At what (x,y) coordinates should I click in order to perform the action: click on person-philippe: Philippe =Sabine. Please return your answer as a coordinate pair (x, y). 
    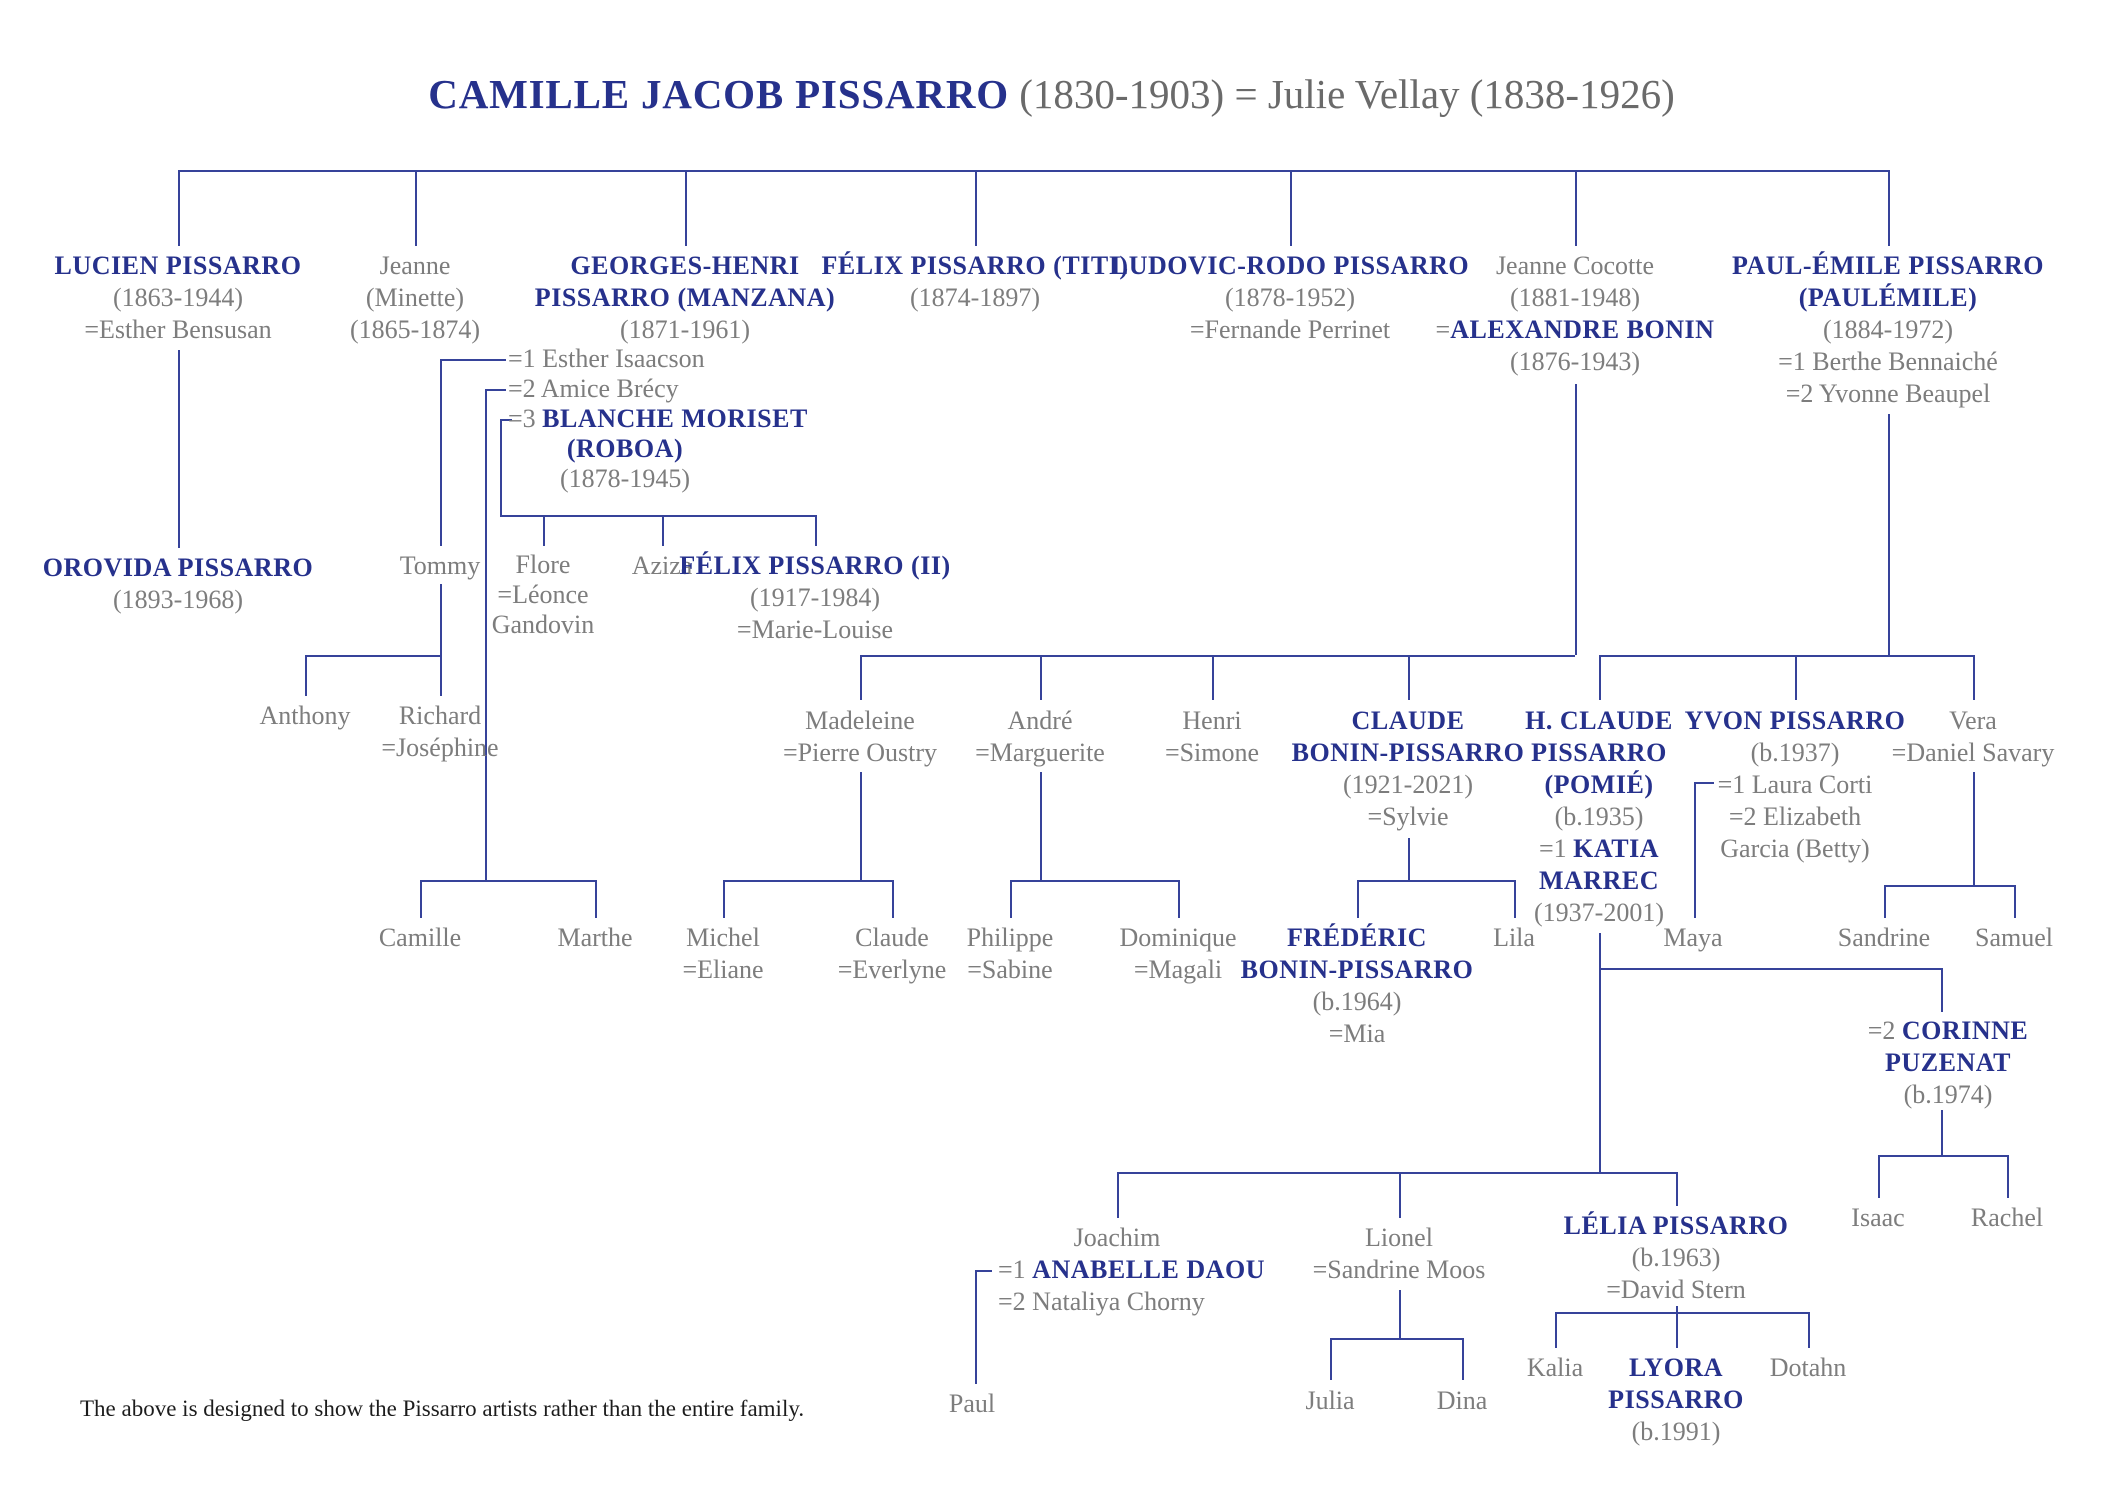
    Looking at the image, I should click on (1010, 954).